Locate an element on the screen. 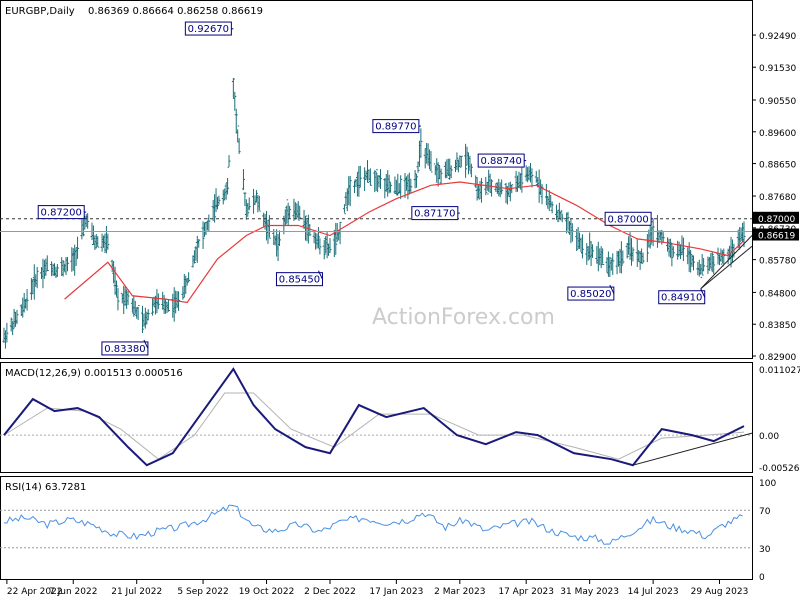  price-annotation: 0.87200 is located at coordinates (62, 212).